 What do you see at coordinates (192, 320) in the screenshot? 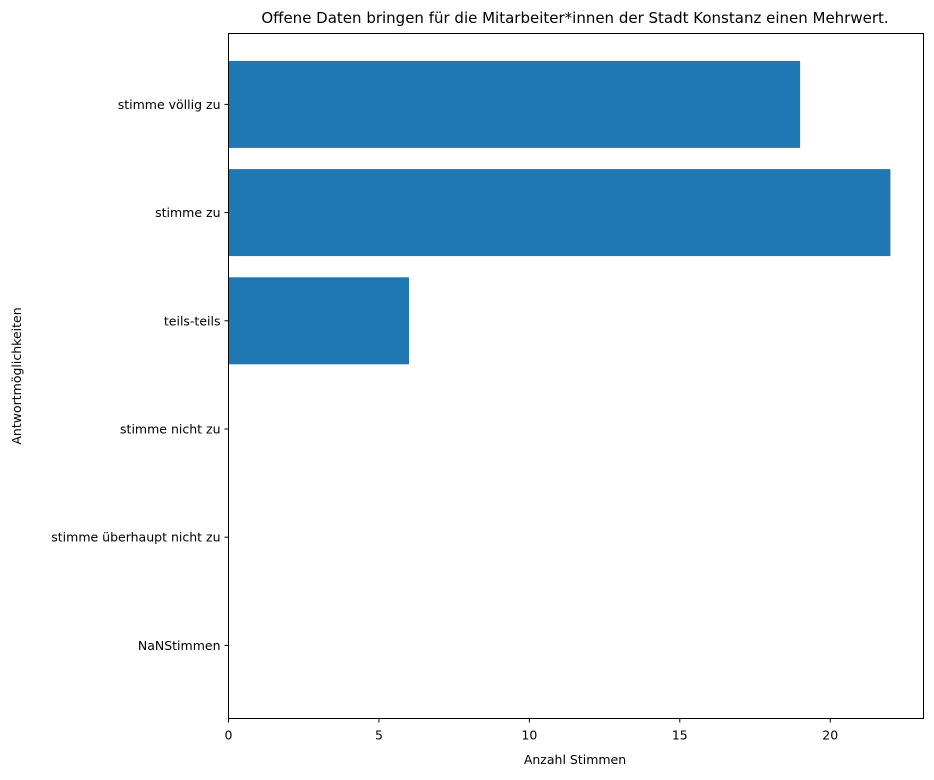
I see `y-tick-label: teils-teils` at bounding box center [192, 320].